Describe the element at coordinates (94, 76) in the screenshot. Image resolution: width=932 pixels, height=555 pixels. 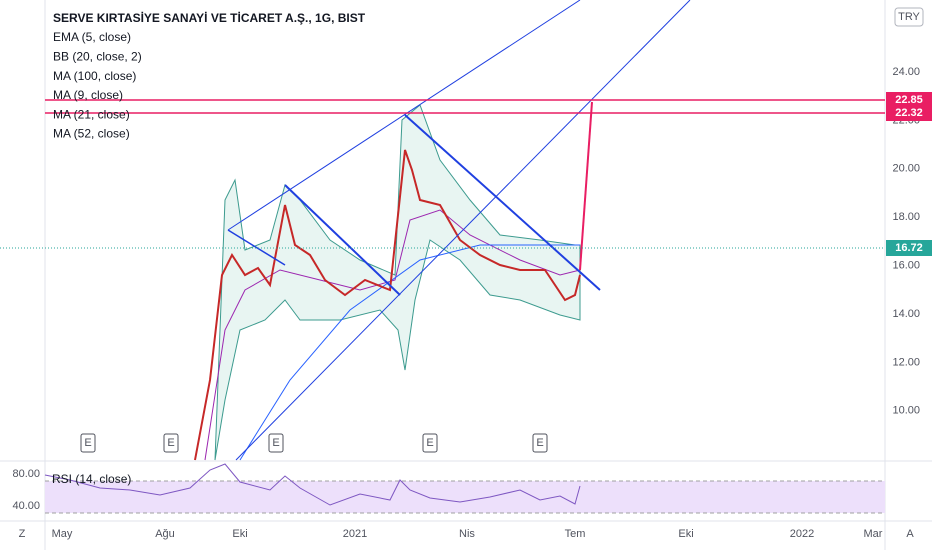
I see `indicator: MA (100, close)` at that location.